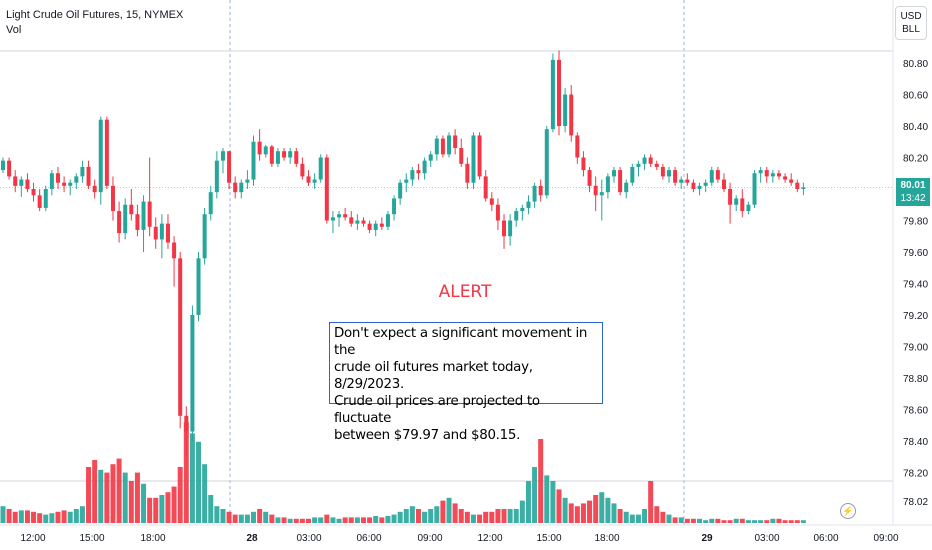  Describe the element at coordinates (915, 96) in the screenshot. I see `price-tick-label: 80.60` at that location.